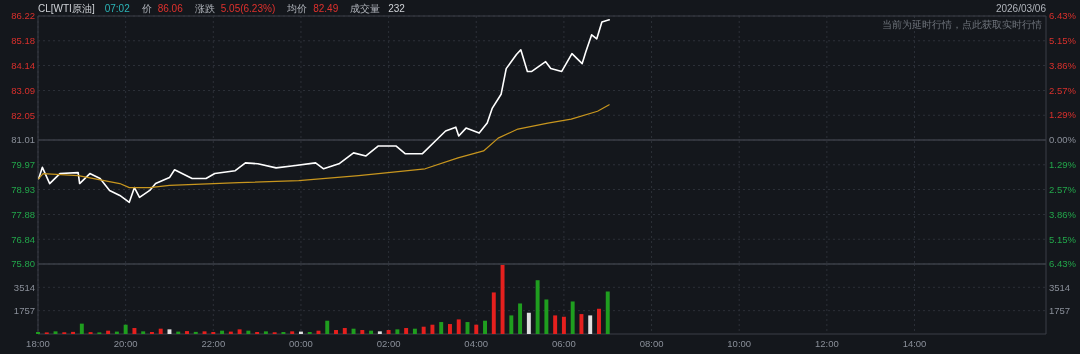  Describe the element at coordinates (23, 165) in the screenshot. I see `y-tick-label: 79.97` at that location.